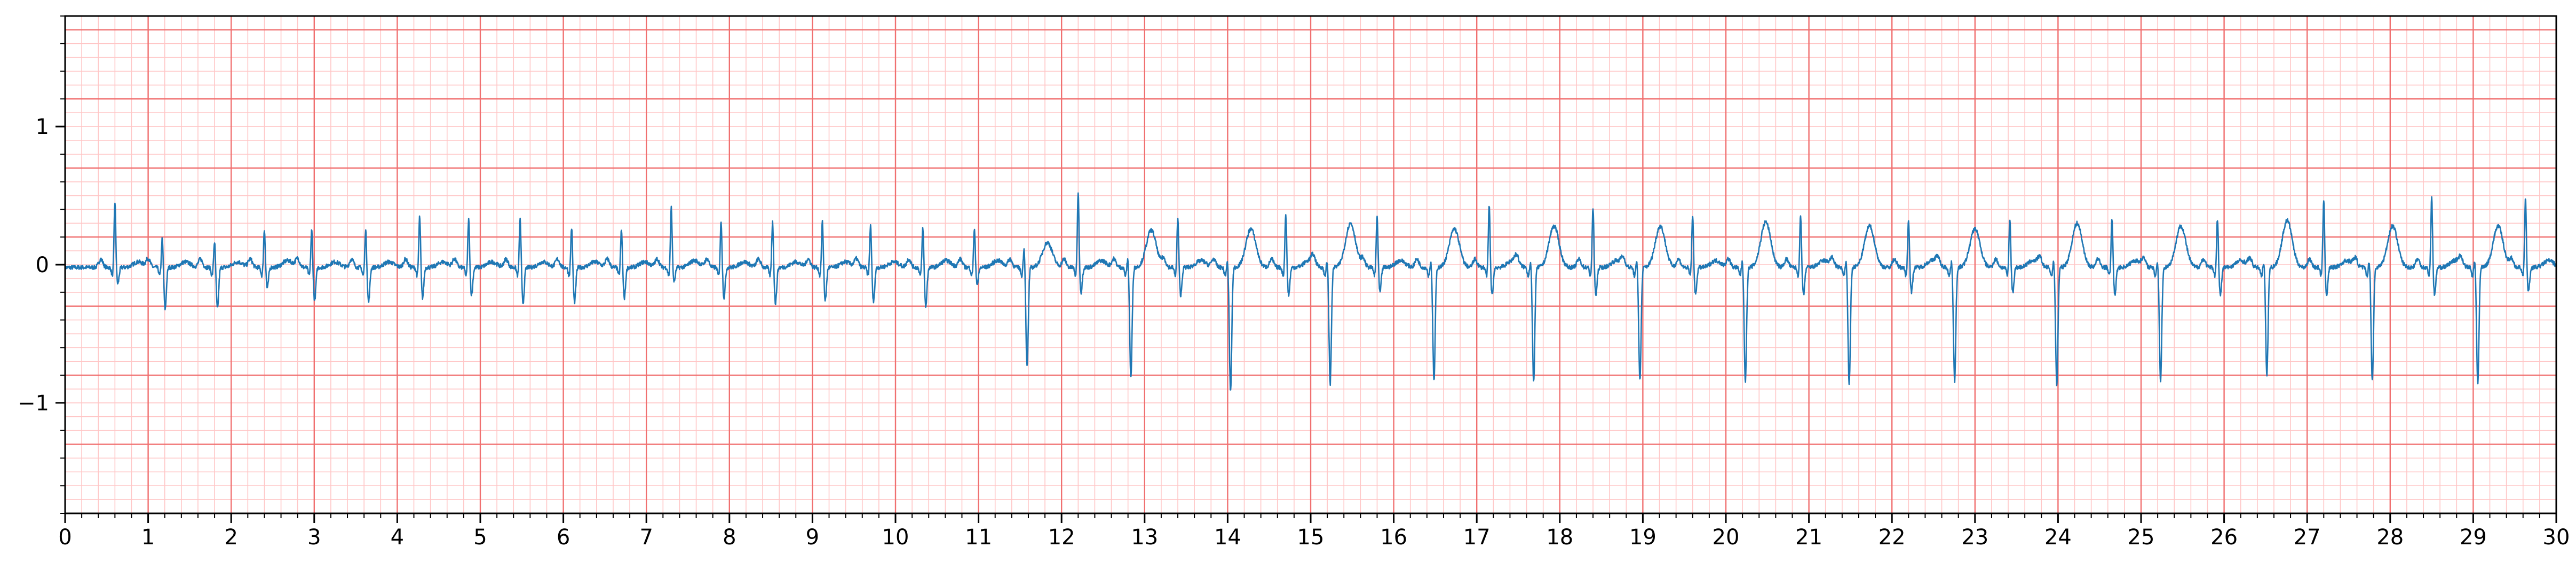 Image resolution: width=2576 pixels, height=563 pixels. I want to click on x-tick-label: 21, so click(1808, 537).